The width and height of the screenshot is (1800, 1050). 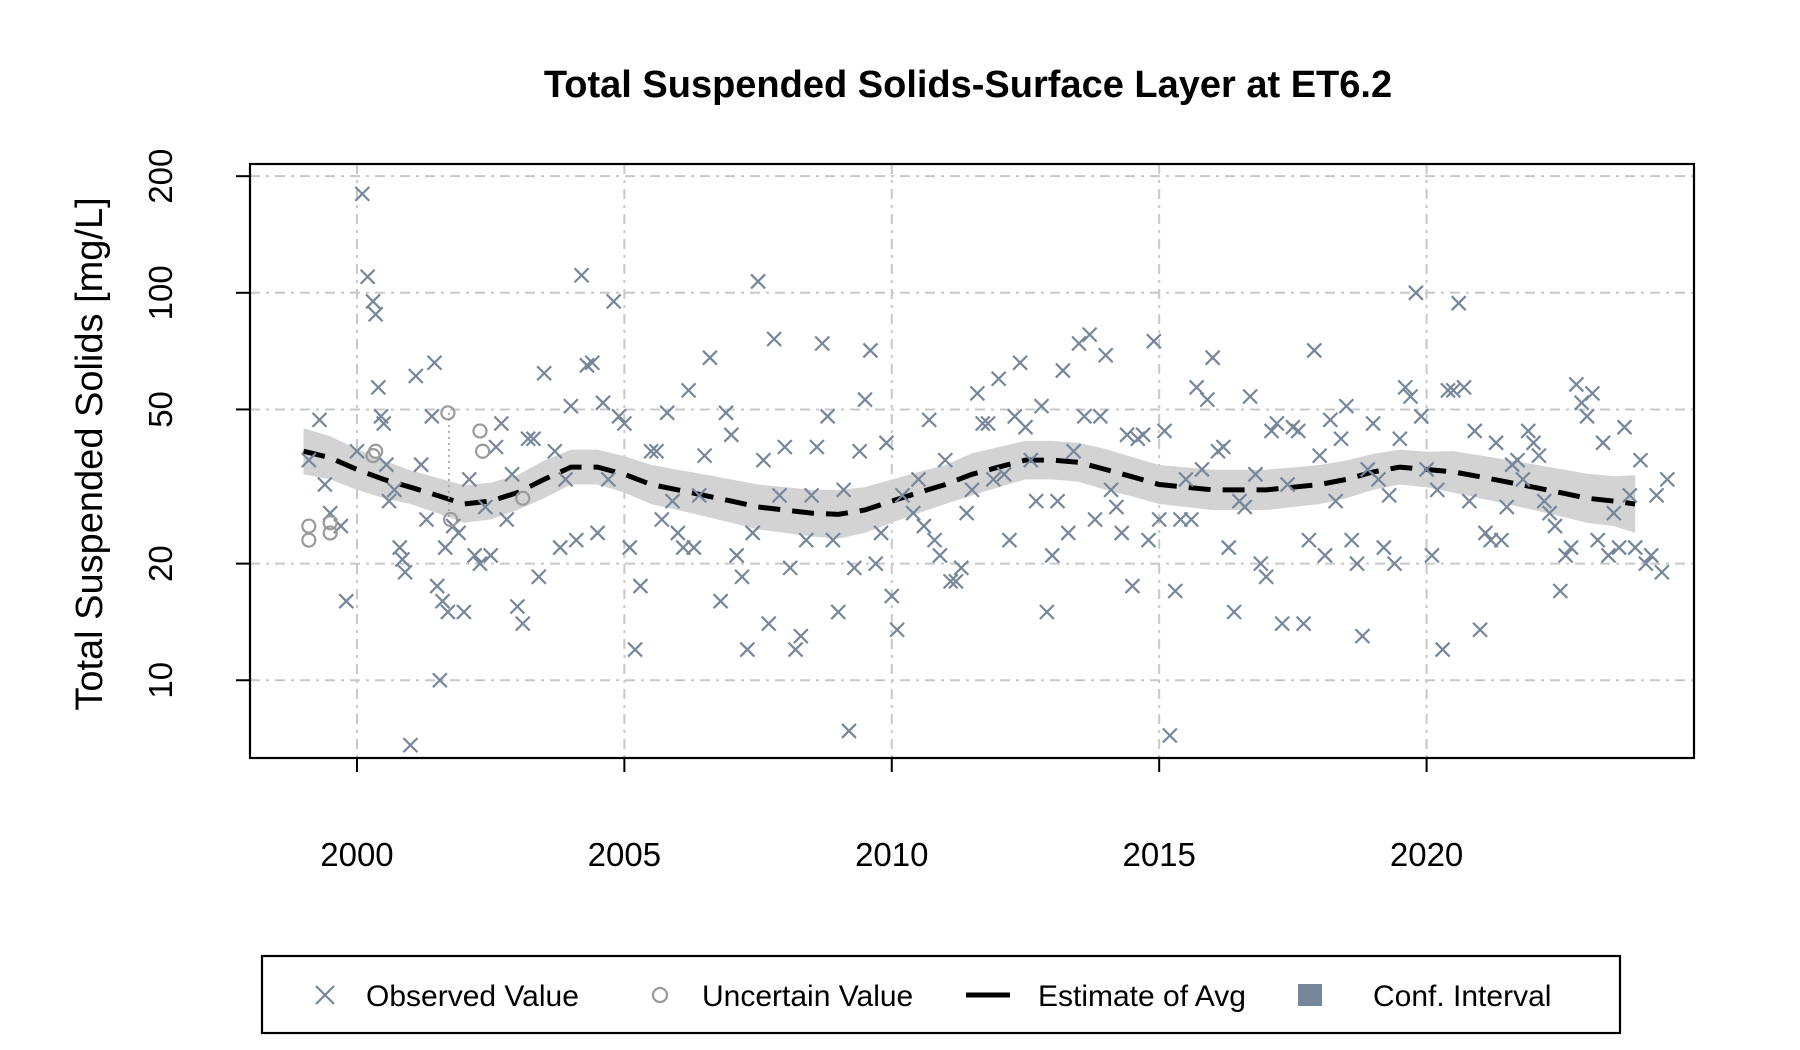 I want to click on x-axis-tick-label: 2000, so click(x=356, y=854).